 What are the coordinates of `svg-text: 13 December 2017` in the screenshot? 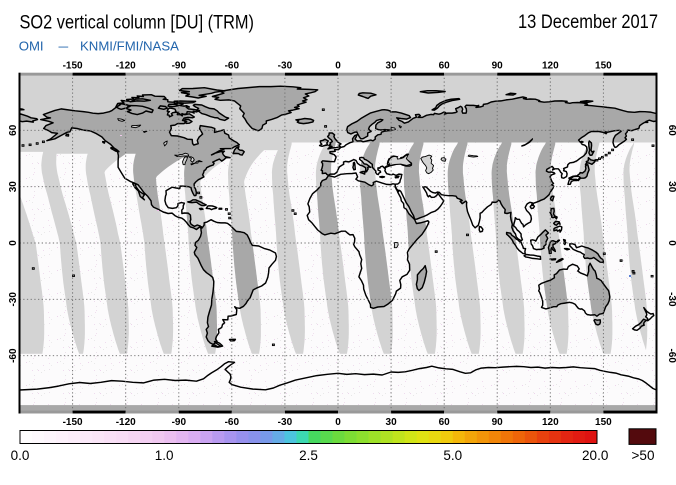 It's located at (588, 22).